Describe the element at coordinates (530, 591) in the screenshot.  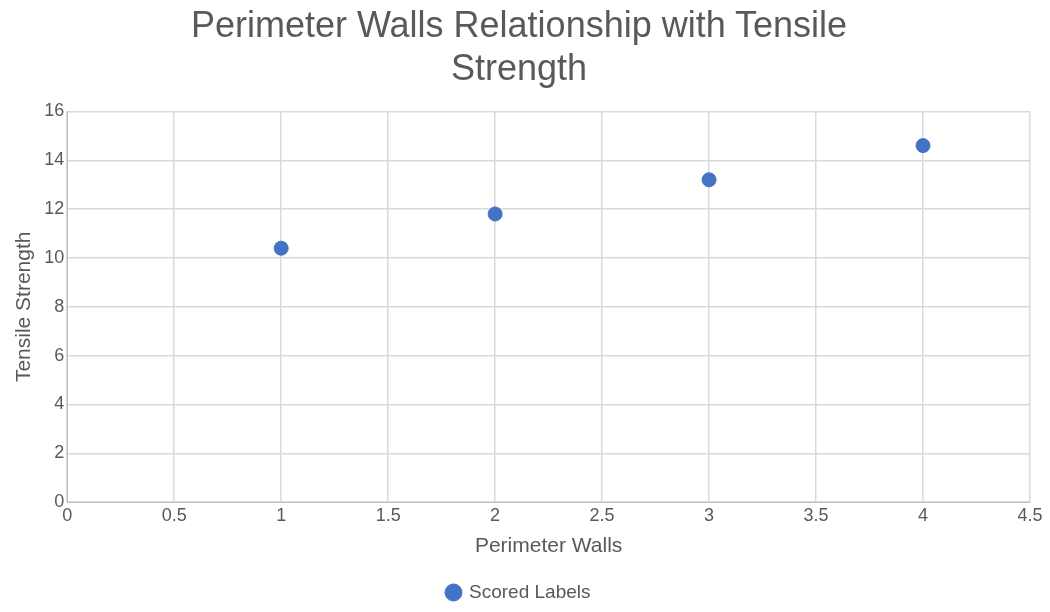
I see `legend-label: Scored Labels` at that location.